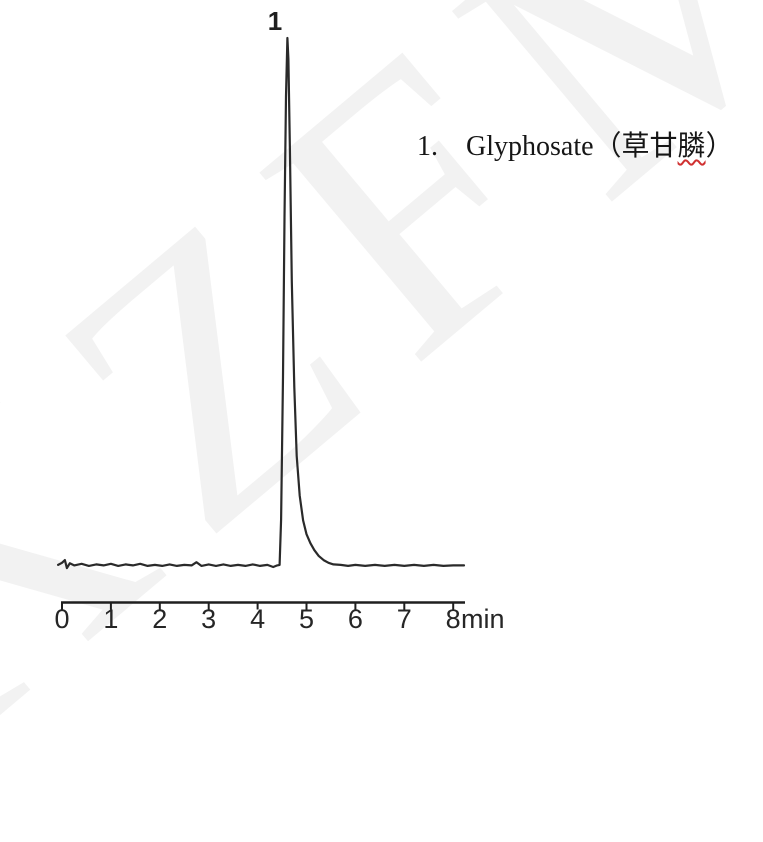 The image size is (763, 842). Describe the element at coordinates (404, 619) in the screenshot. I see `x-tick-label-7: 7` at that location.